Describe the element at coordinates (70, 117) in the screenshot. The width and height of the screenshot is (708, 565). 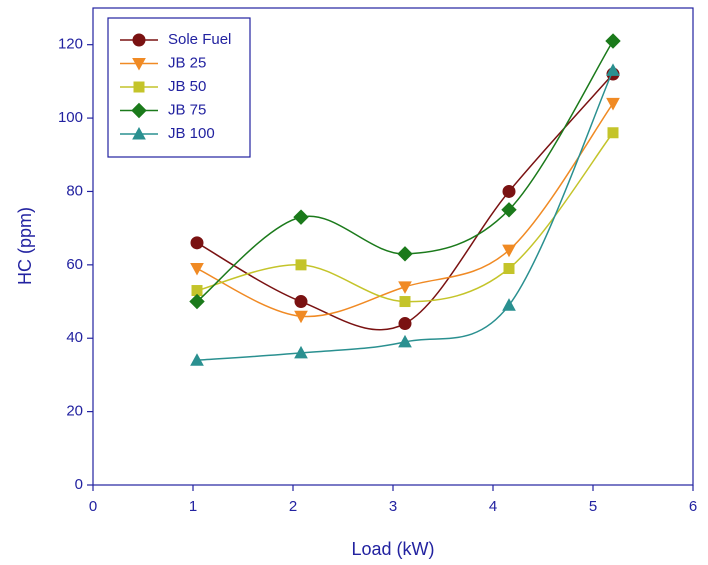
I see `y-tick-label: 100` at that location.